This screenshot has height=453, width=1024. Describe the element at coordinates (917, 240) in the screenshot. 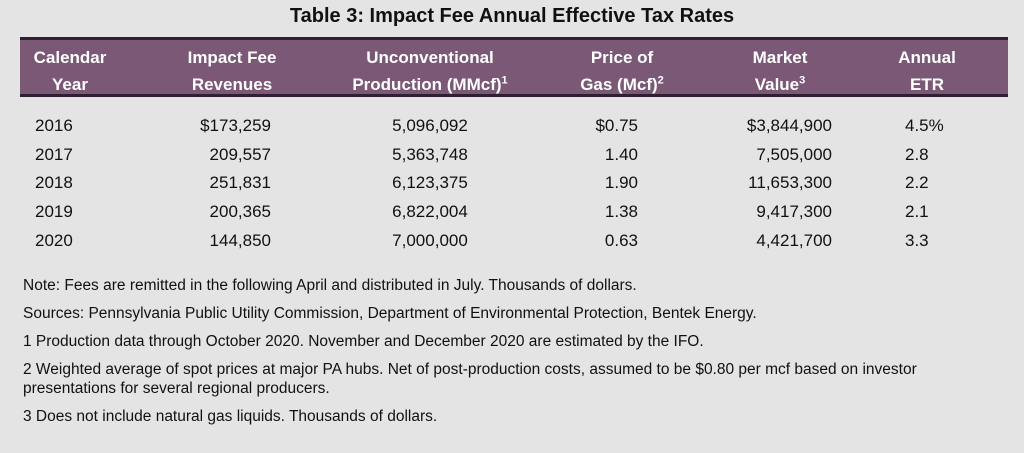

I see `table-cell: 3.3` at that location.